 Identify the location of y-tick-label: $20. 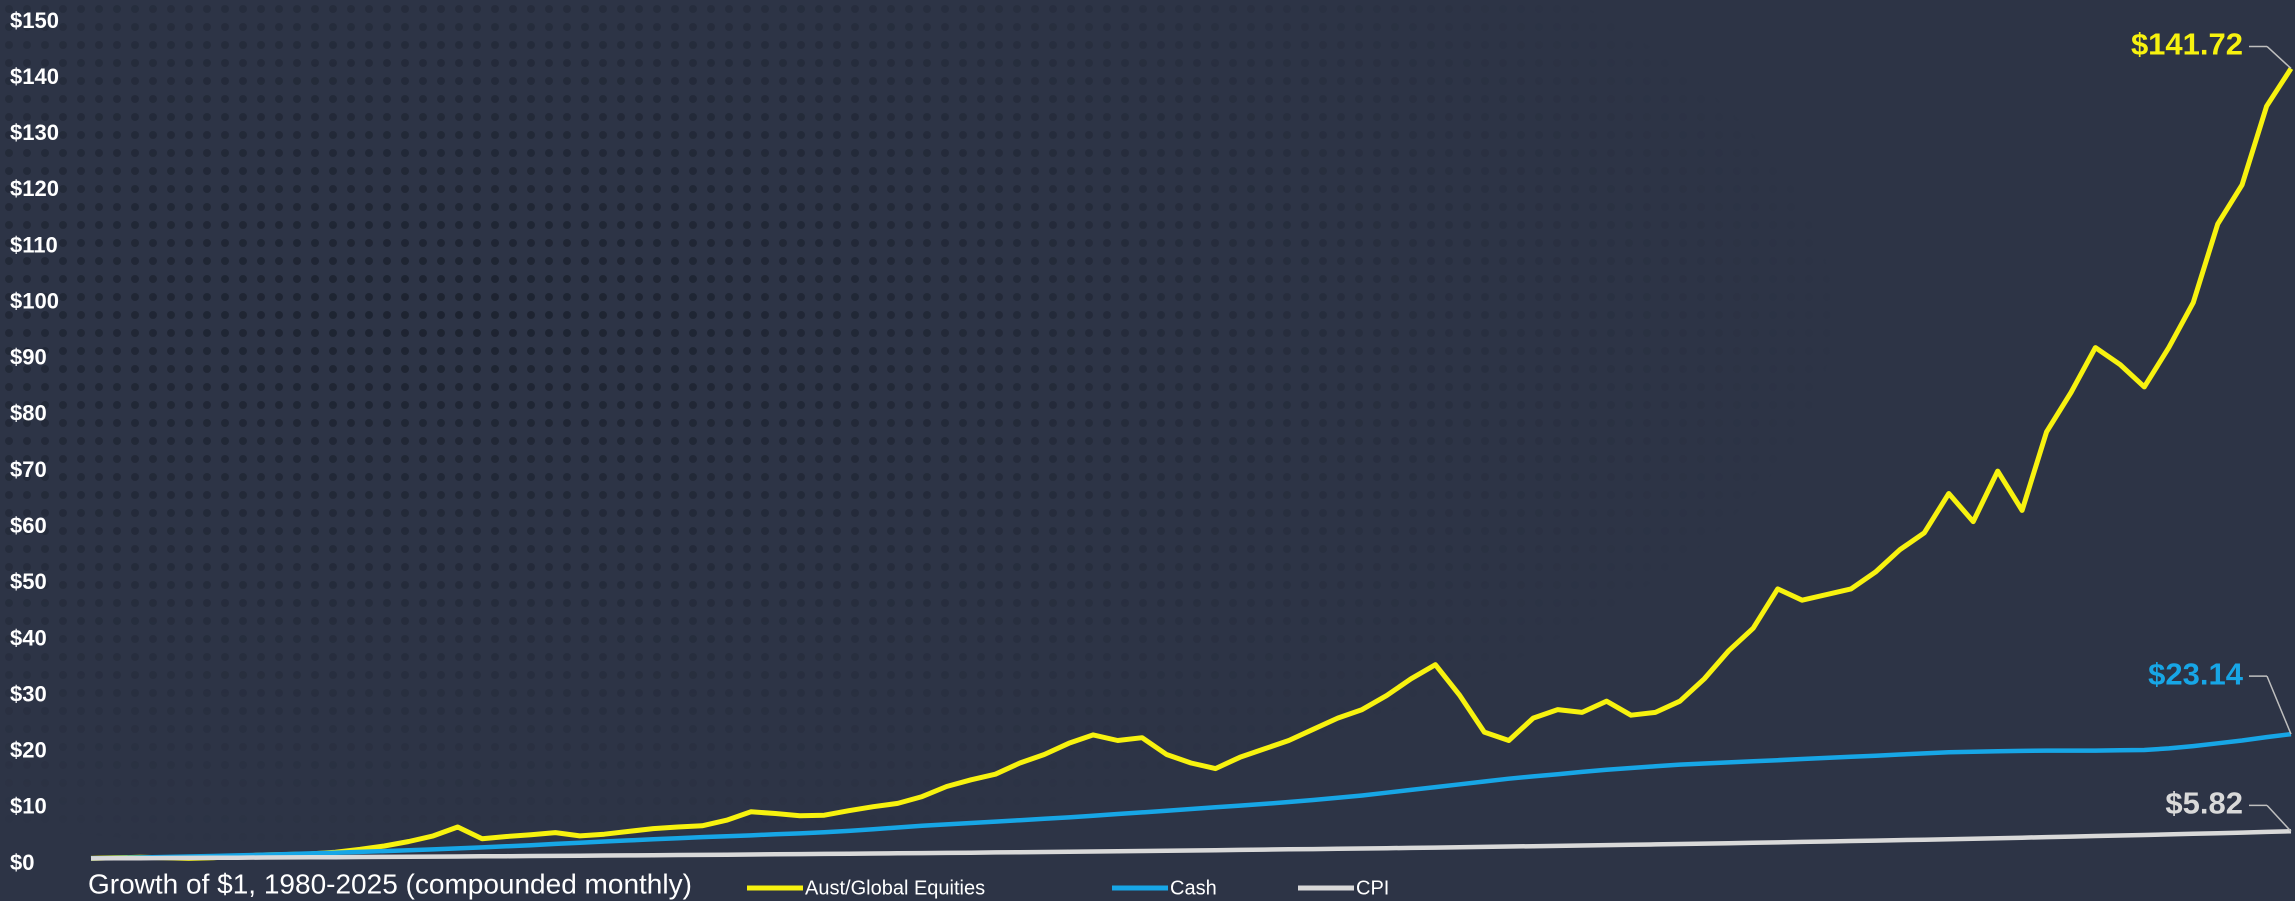
(28, 750).